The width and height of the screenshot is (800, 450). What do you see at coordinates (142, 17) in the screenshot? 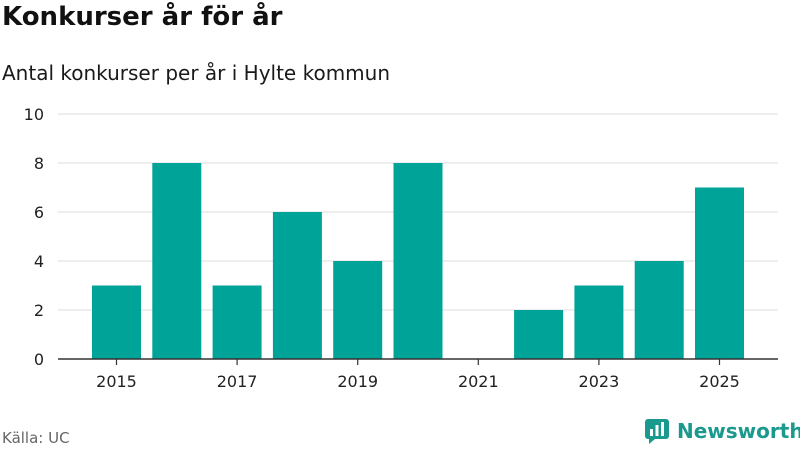
I see `chart-title: Konkurser år för år` at bounding box center [142, 17].